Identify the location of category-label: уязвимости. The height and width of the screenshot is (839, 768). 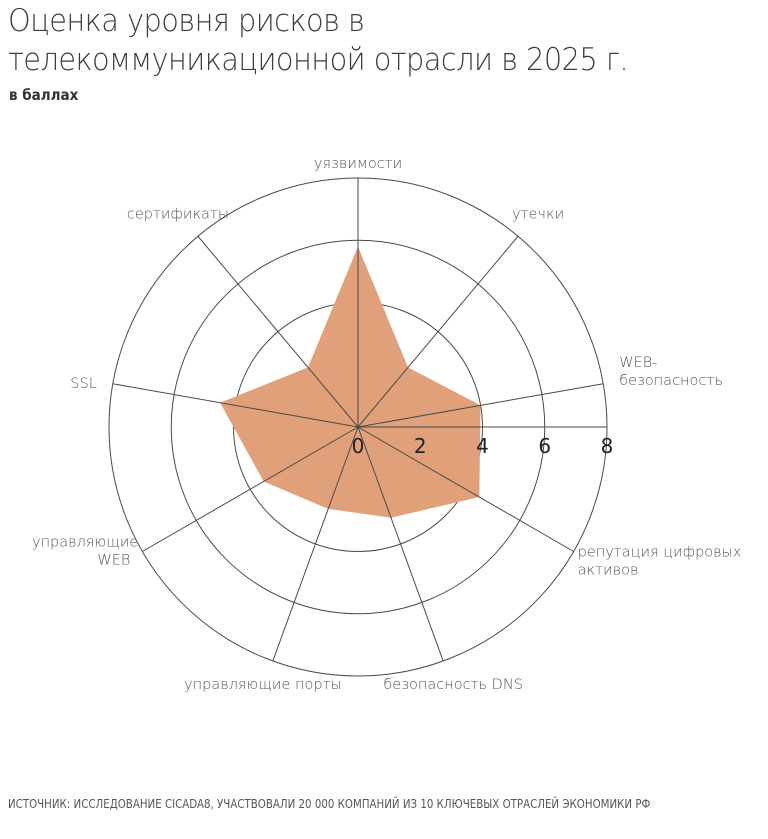
(358, 164).